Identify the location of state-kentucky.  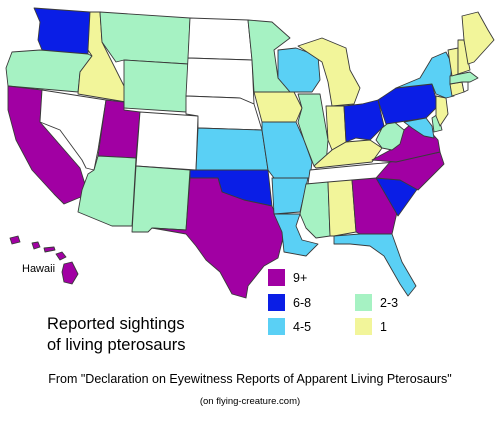
(348, 154).